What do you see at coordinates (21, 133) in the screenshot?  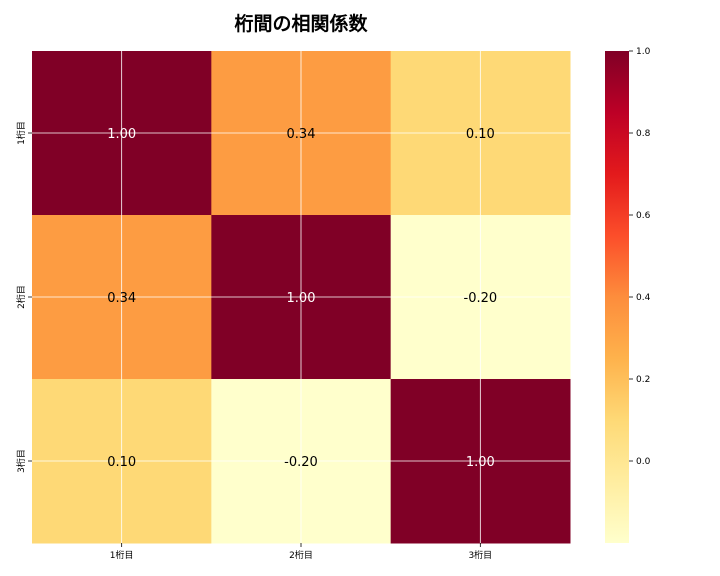 I see `y-tick-label: 1桁目` at bounding box center [21, 133].